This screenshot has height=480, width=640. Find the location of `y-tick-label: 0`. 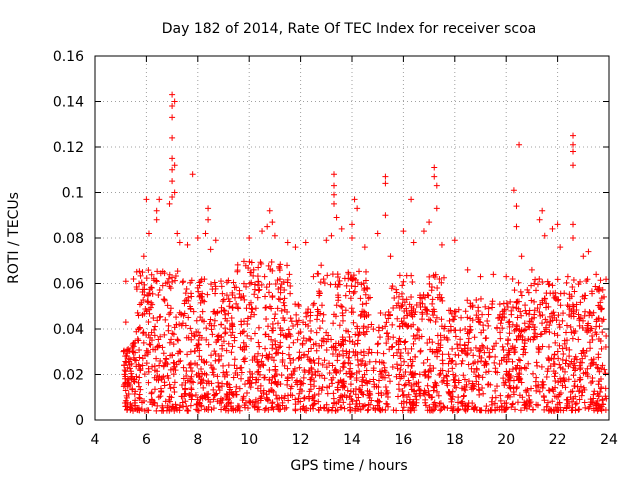

y-tick-label: 0 is located at coordinates (79, 421).